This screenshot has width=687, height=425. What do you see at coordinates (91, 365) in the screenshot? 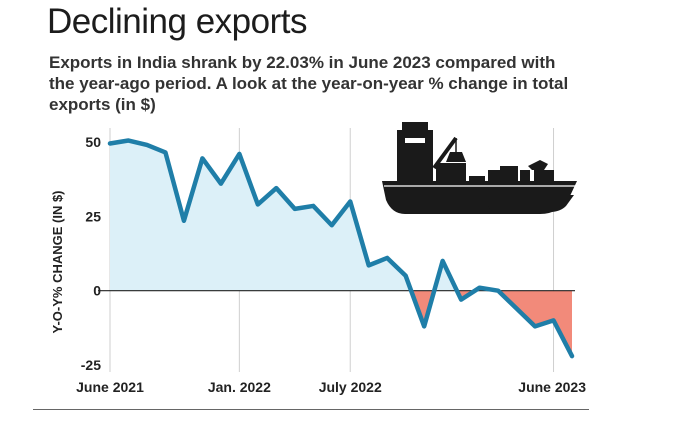
I see `y-tick-label-3: -25` at bounding box center [91, 365].